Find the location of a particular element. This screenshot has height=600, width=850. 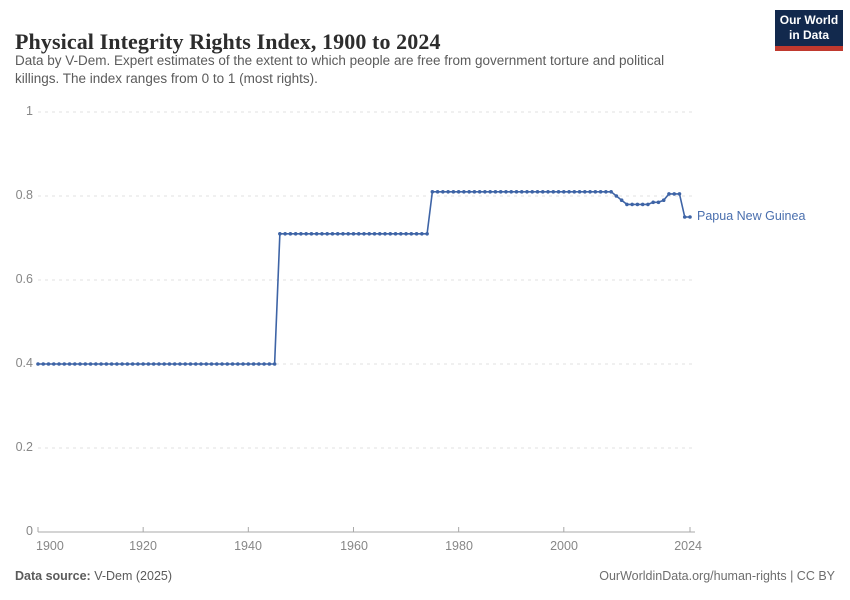

x-tick-label-1960: 1960 is located at coordinates (354, 546).